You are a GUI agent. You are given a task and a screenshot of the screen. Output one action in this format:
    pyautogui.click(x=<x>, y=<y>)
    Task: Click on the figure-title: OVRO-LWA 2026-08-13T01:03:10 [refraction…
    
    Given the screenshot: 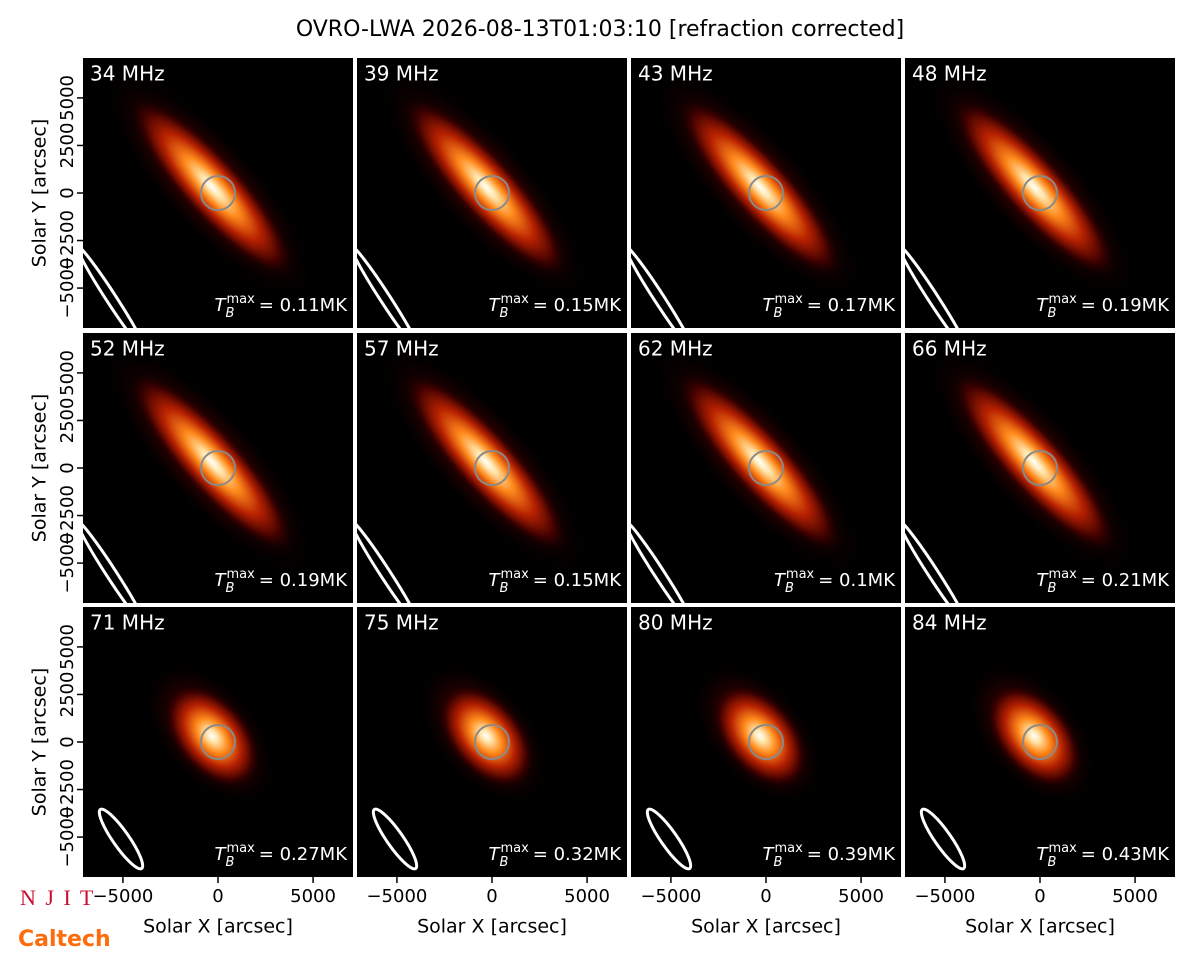 What is the action you would take?
    pyautogui.click(x=600, y=29)
    